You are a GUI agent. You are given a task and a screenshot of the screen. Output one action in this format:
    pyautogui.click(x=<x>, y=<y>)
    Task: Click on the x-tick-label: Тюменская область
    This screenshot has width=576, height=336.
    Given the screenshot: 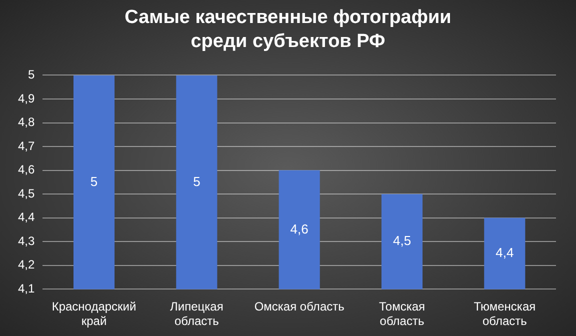 What is the action you would take?
    pyautogui.click(x=505, y=314)
    